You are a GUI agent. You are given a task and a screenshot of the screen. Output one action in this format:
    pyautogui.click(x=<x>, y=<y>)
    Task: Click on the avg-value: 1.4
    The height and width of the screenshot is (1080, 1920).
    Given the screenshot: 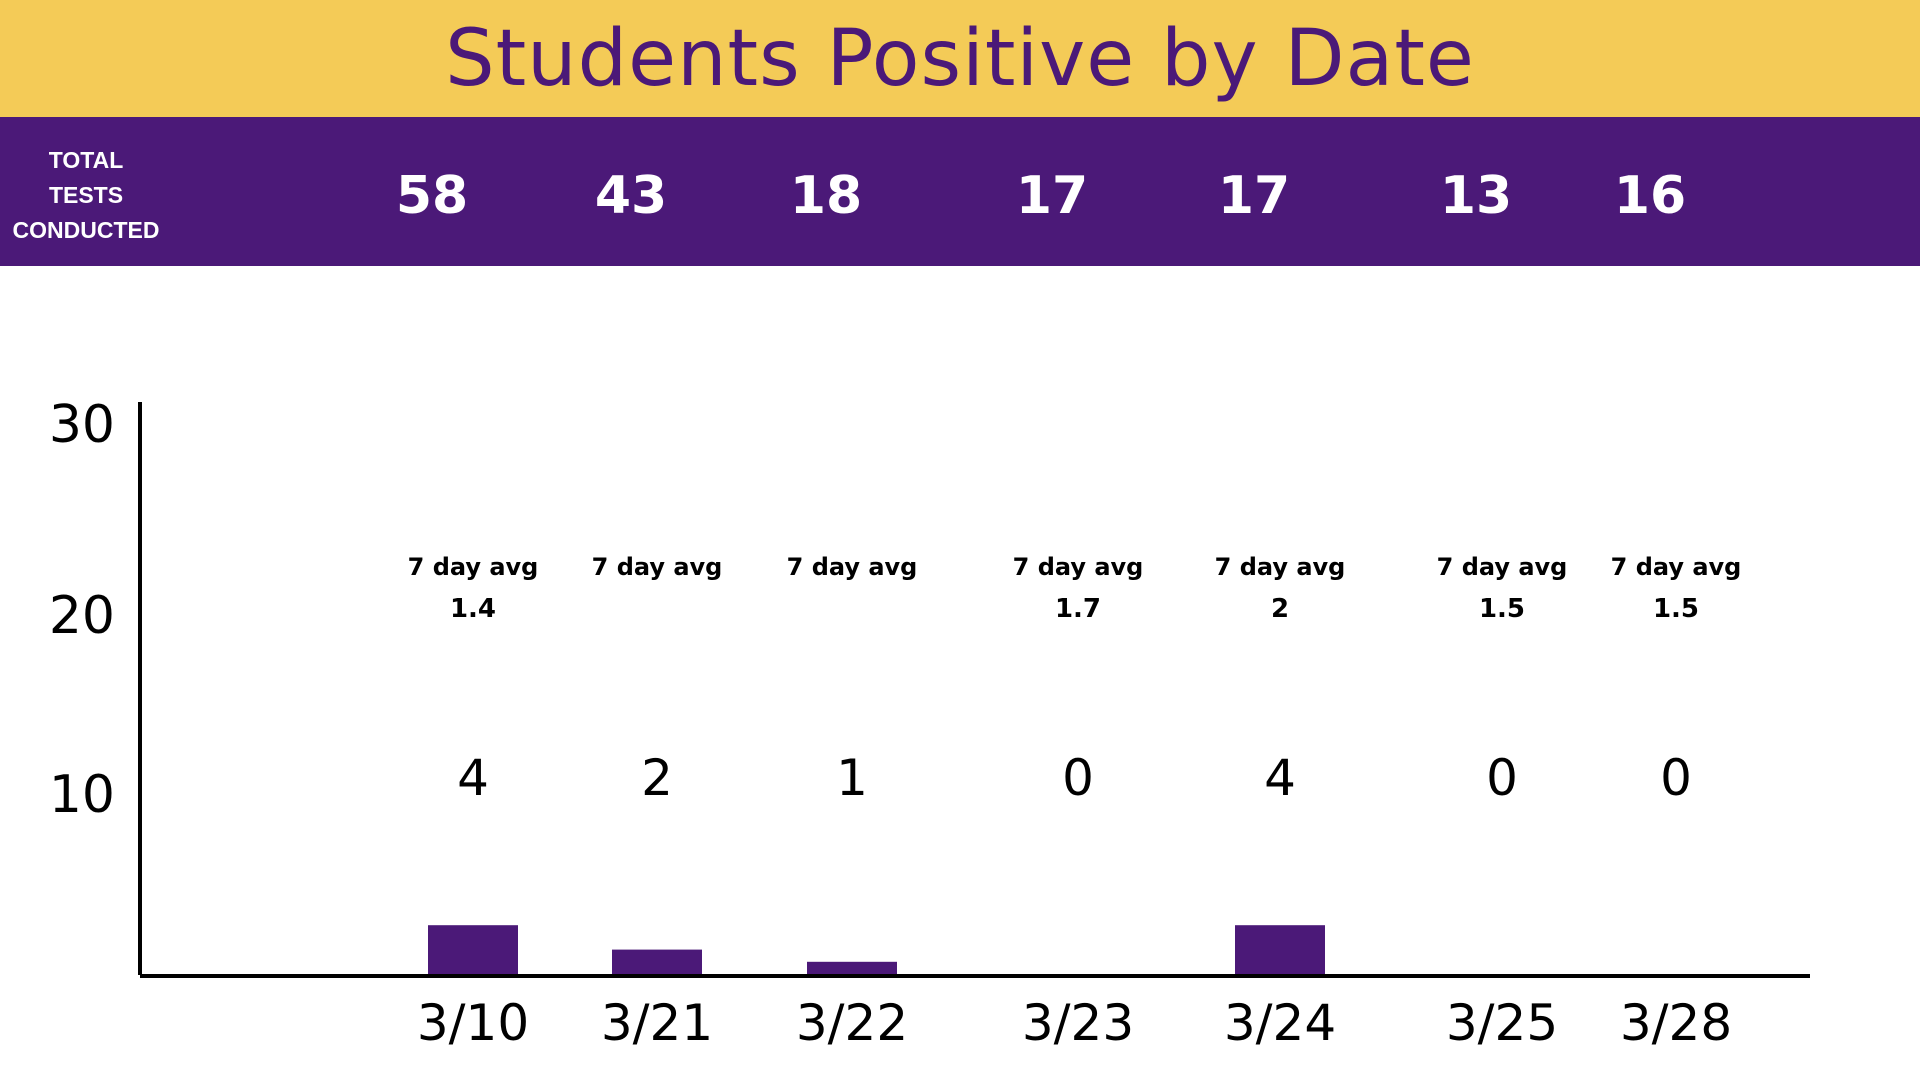 What is the action you would take?
    pyautogui.click(x=473, y=609)
    